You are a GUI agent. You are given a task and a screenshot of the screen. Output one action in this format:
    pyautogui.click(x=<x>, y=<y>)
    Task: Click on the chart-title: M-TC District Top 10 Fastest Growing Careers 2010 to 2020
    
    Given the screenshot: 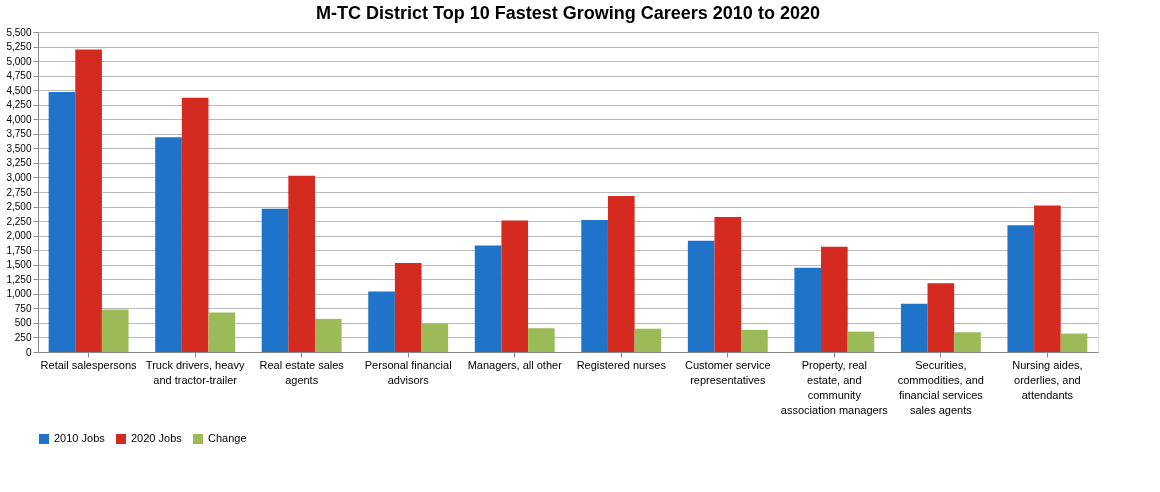 What is the action you would take?
    pyautogui.click(x=568, y=13)
    